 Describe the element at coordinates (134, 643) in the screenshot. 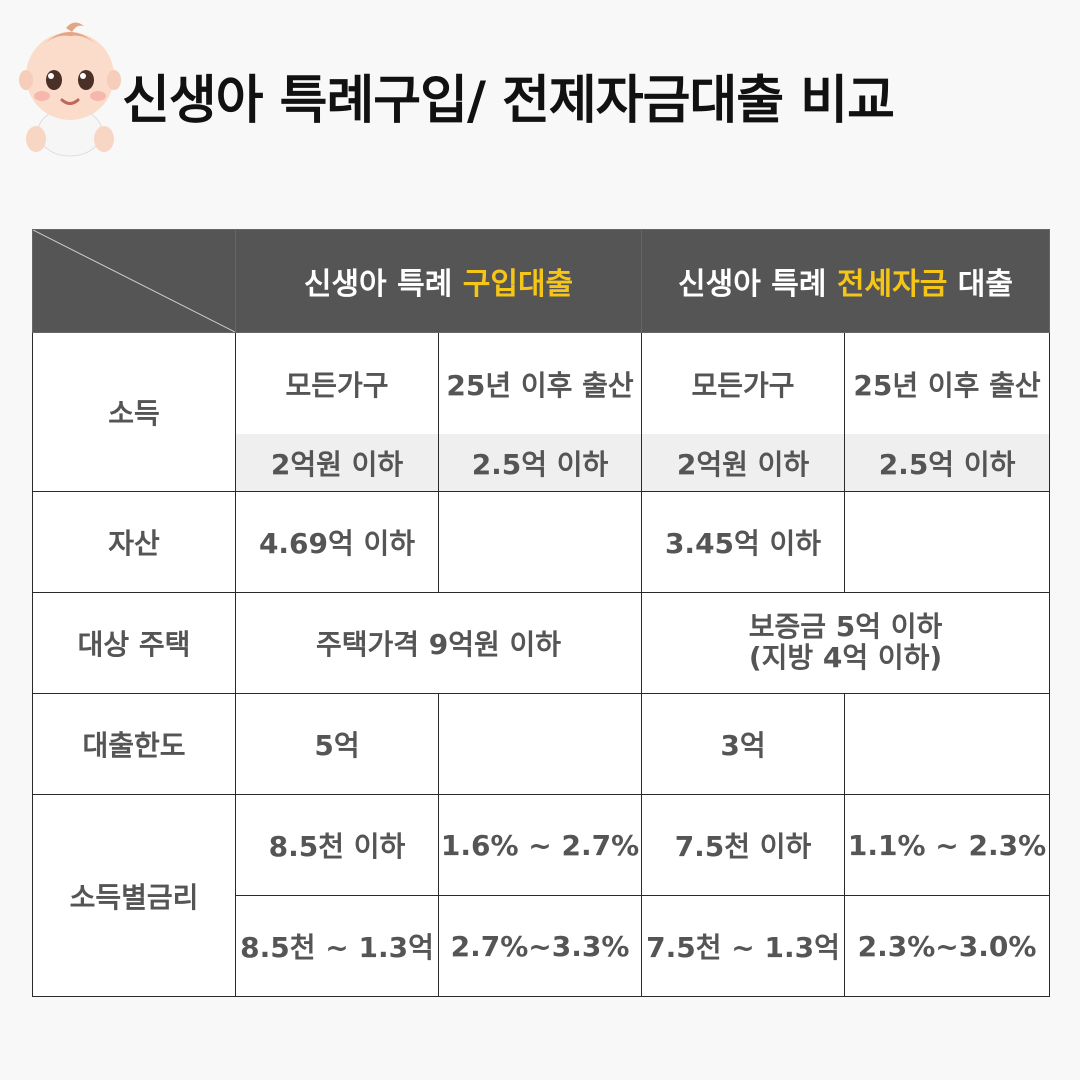

I see `row-label-housing: 대상 주택` at that location.